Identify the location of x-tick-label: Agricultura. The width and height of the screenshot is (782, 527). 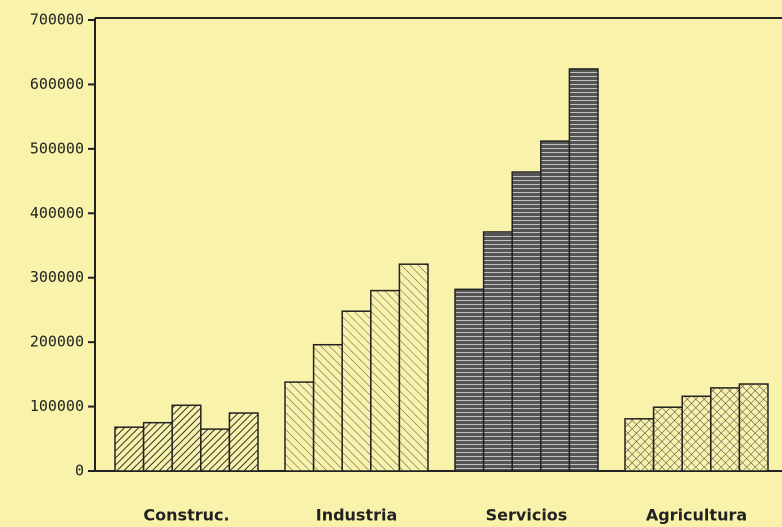
(696, 515).